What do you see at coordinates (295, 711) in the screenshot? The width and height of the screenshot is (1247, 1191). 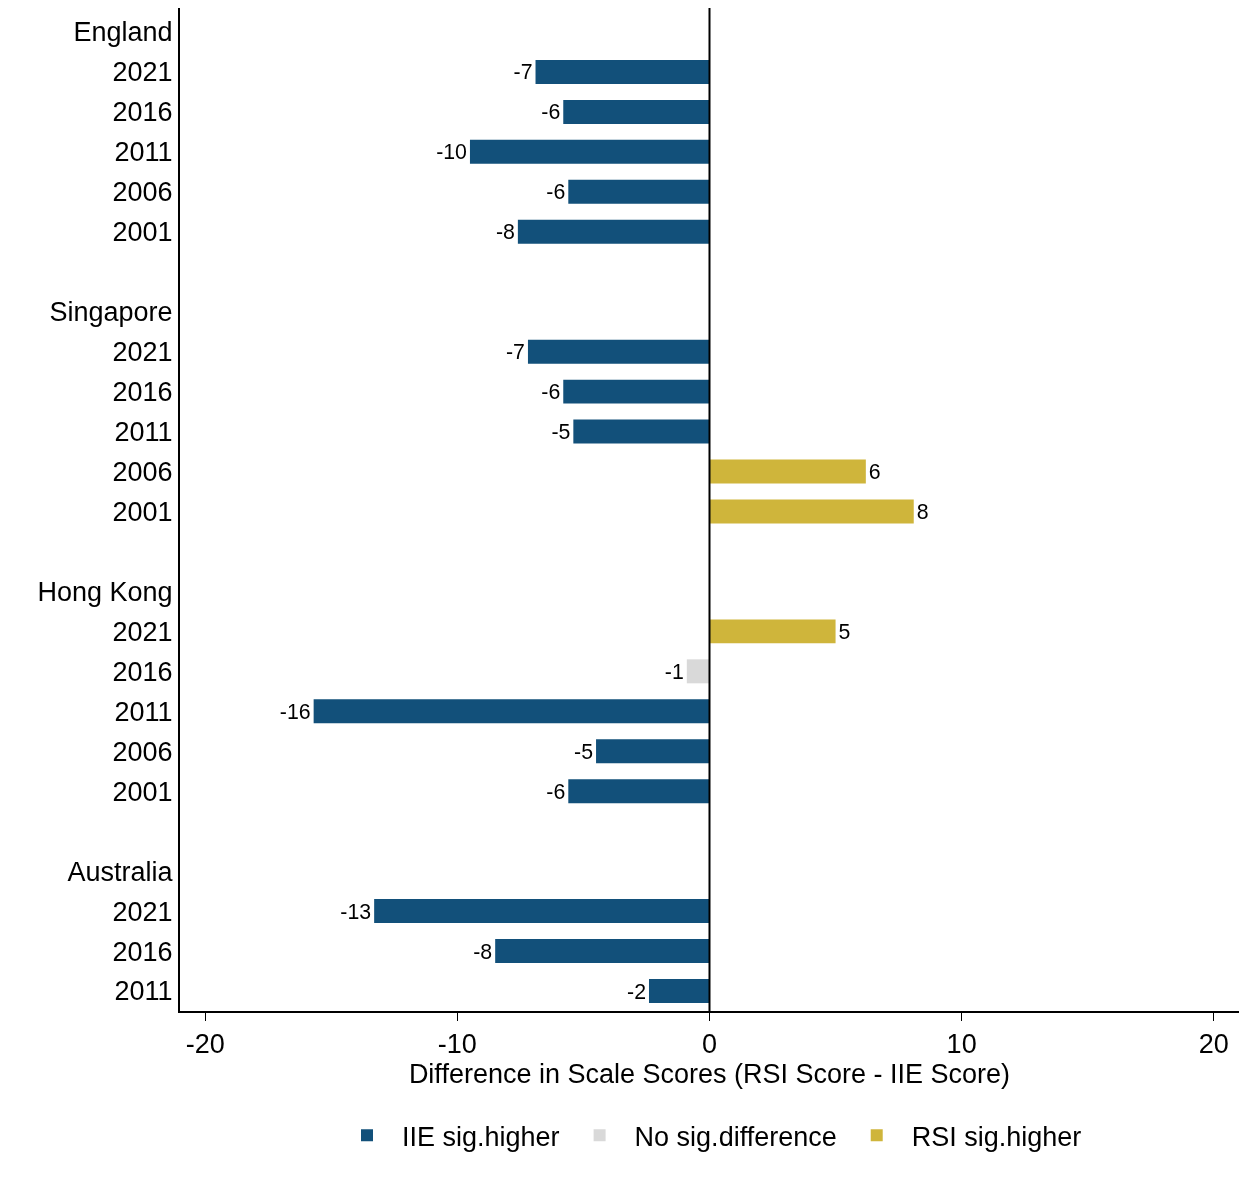 I see `data-label: -16` at bounding box center [295, 711].